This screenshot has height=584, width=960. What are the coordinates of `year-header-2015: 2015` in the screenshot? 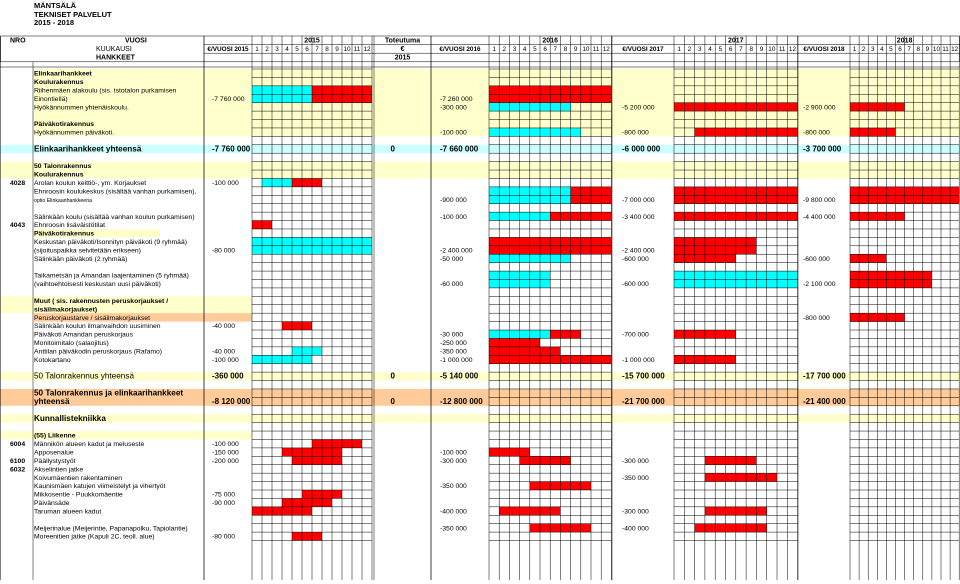 It's located at (312, 41).